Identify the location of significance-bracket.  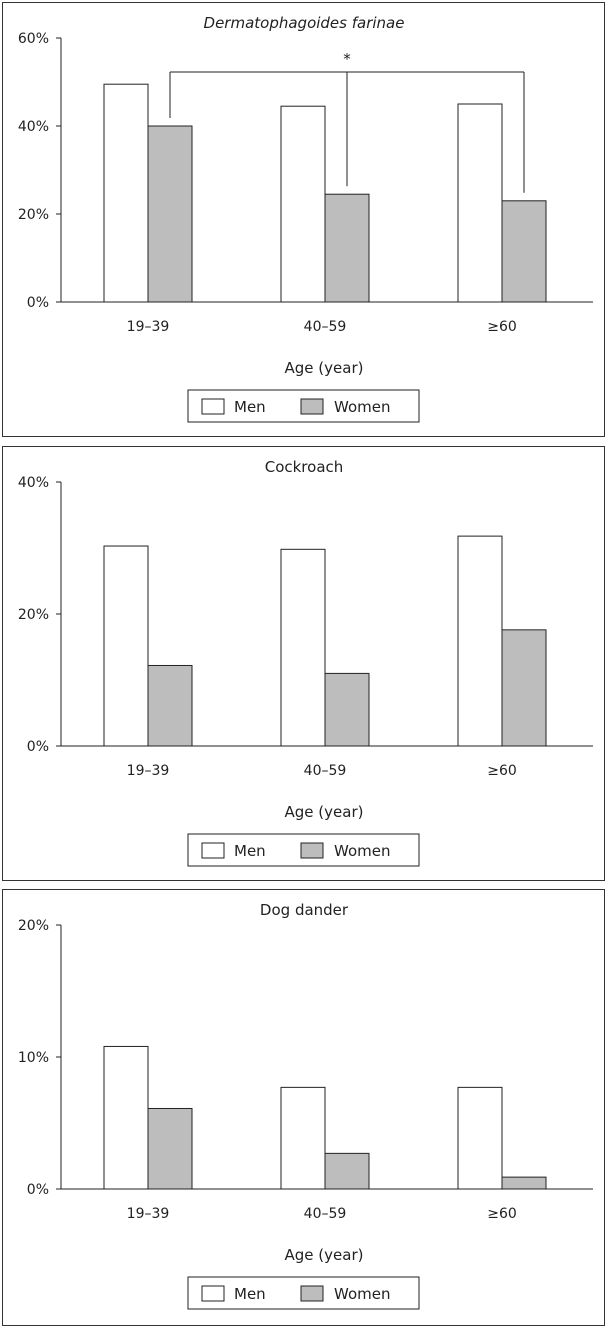
(347, 132).